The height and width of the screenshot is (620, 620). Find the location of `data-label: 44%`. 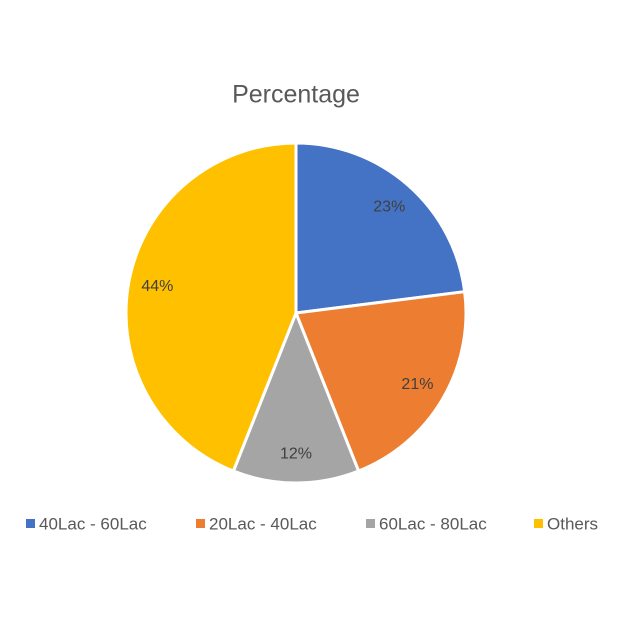

data-label: 44% is located at coordinates (157, 286).